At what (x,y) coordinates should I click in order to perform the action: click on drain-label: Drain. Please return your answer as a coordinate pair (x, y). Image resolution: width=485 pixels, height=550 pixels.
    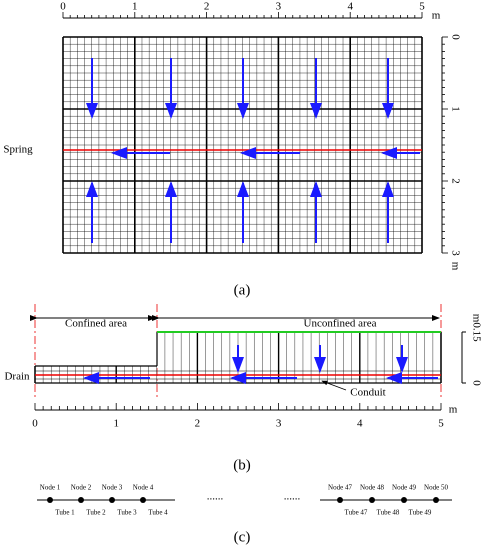
    Looking at the image, I should click on (17, 377).